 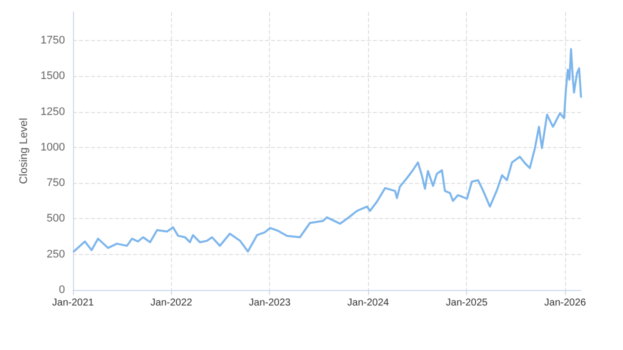 What do you see at coordinates (270, 303) in the screenshot?
I see `x-tick-label: Jan-2023` at bounding box center [270, 303].